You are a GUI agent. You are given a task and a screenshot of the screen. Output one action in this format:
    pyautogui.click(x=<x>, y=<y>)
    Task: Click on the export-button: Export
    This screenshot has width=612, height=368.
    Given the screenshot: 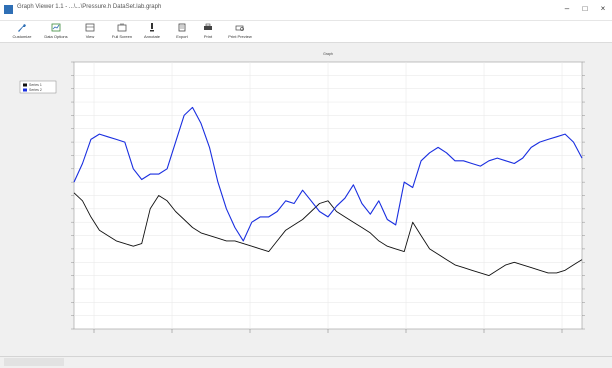 What is the action you would take?
    pyautogui.click(x=182, y=31)
    